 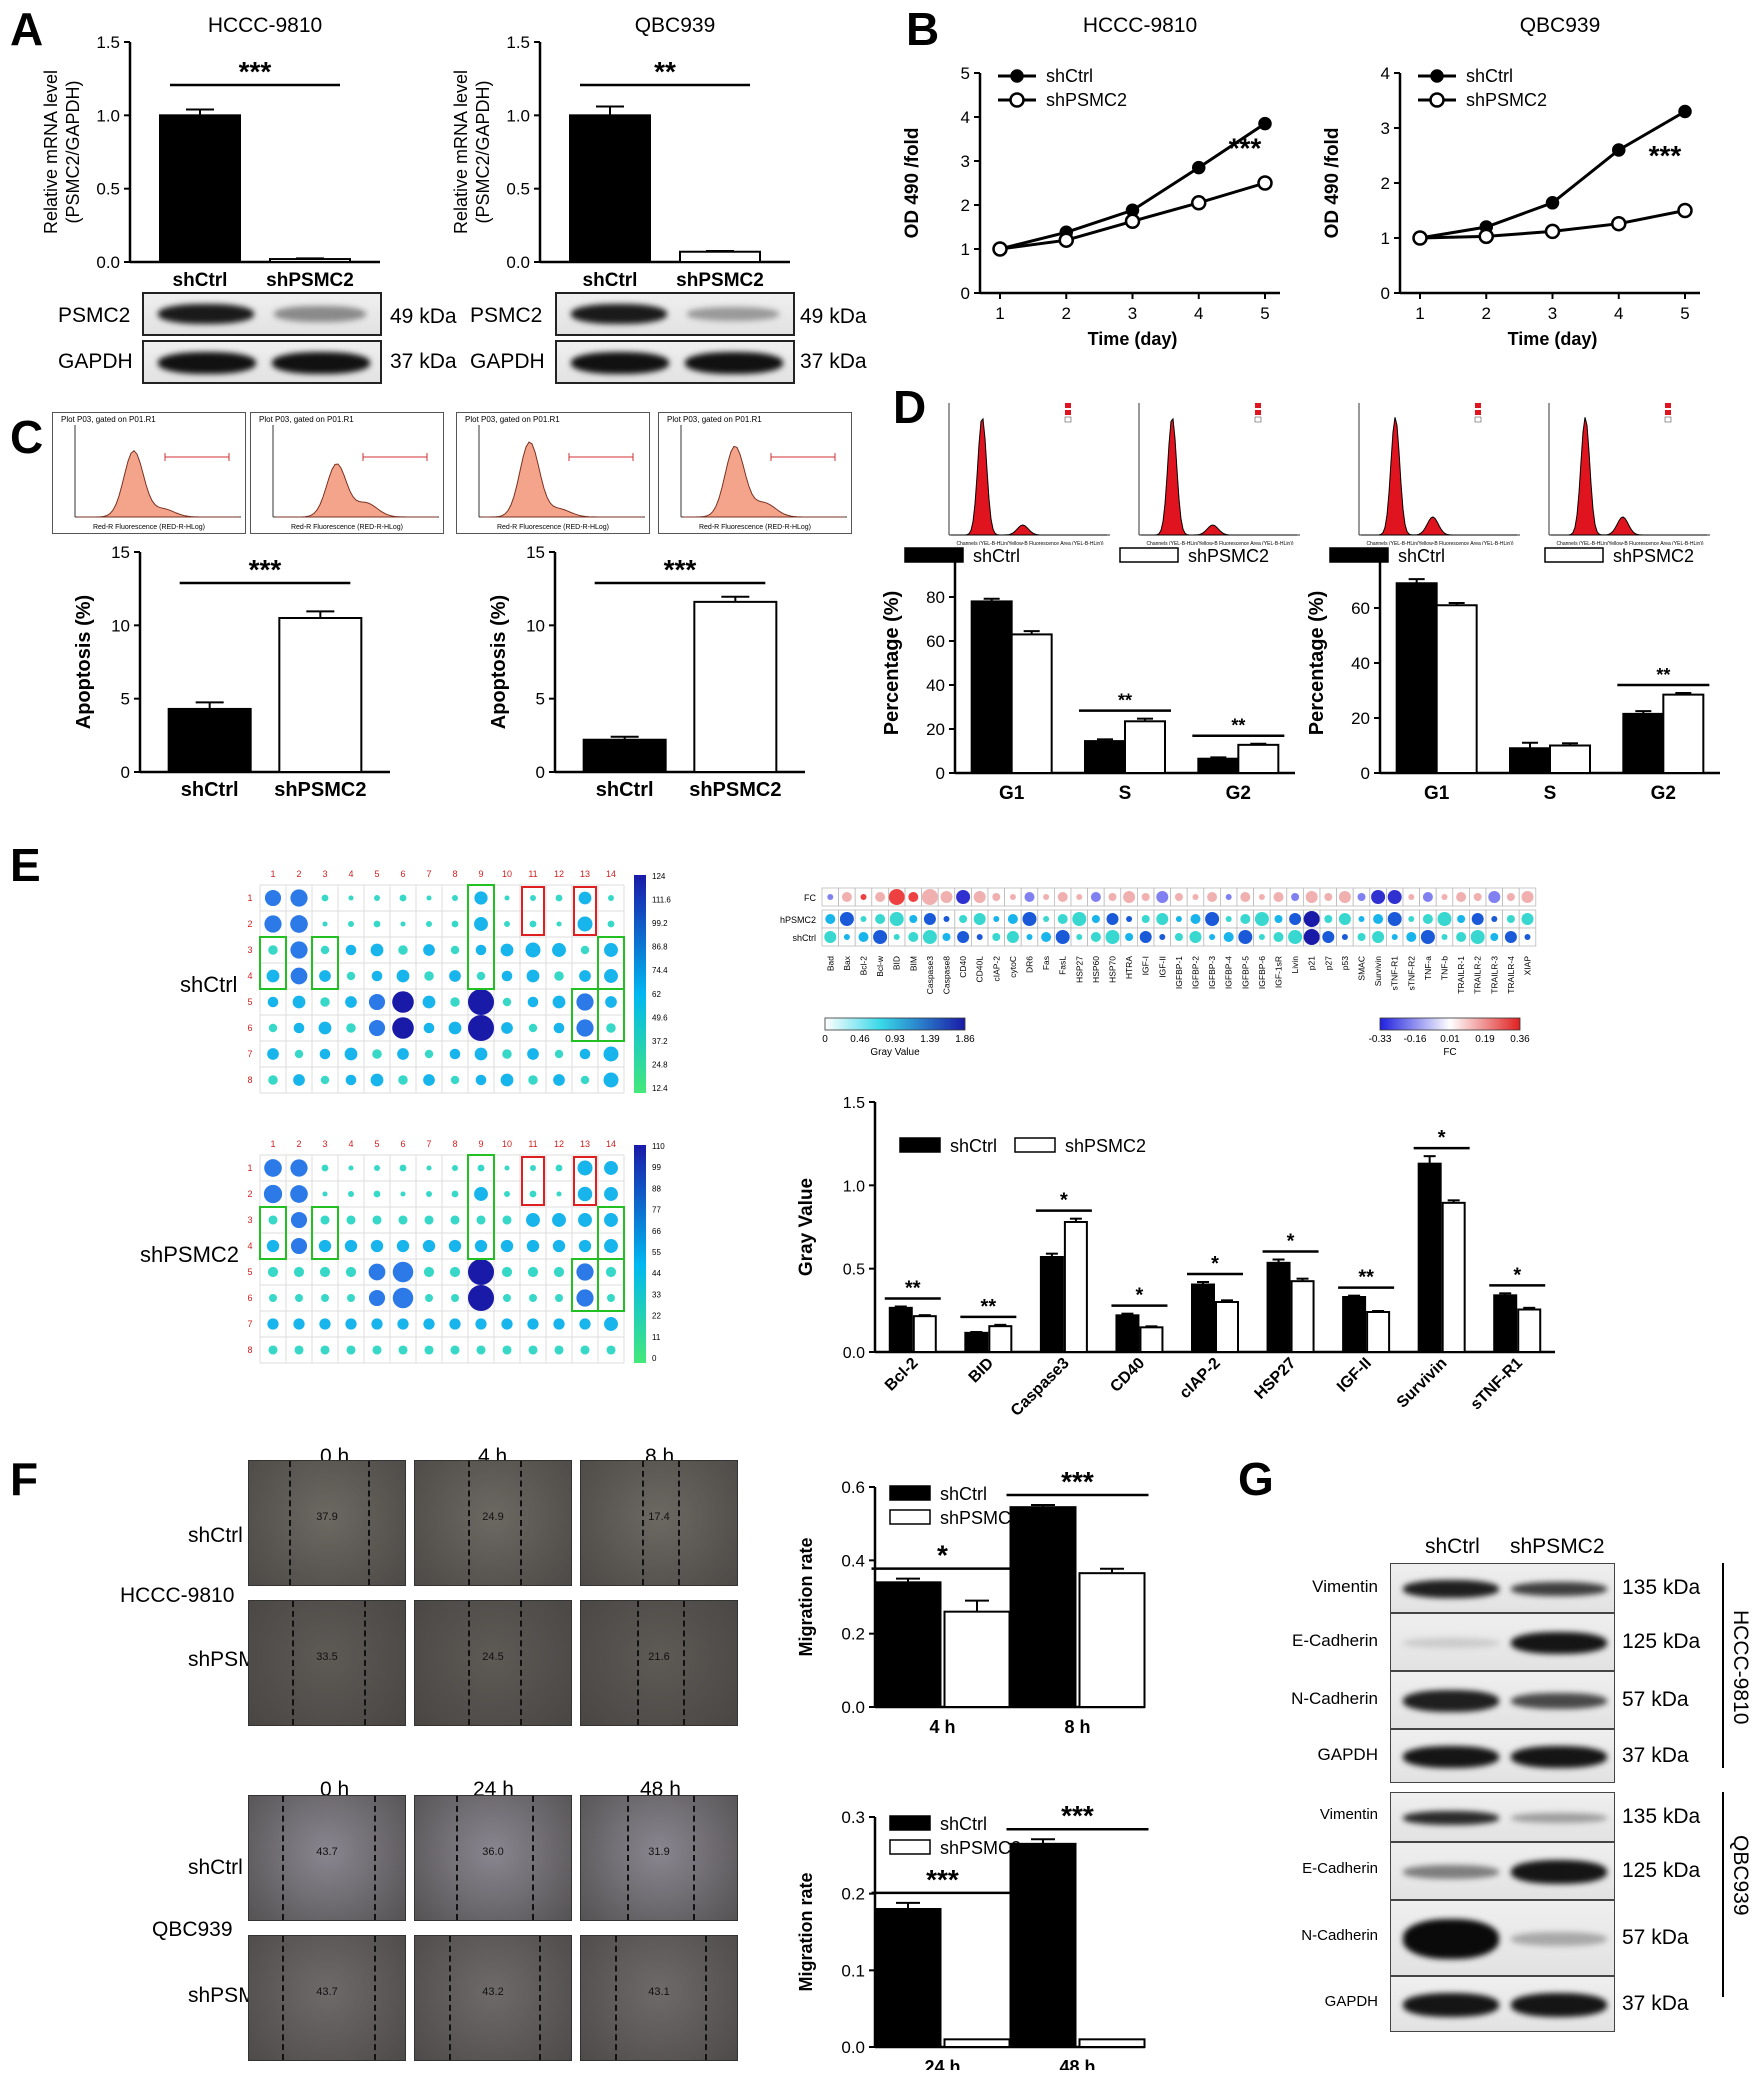 What do you see at coordinates (1559, 1872) in the screenshot?
I see `blot-band` at bounding box center [1559, 1872].